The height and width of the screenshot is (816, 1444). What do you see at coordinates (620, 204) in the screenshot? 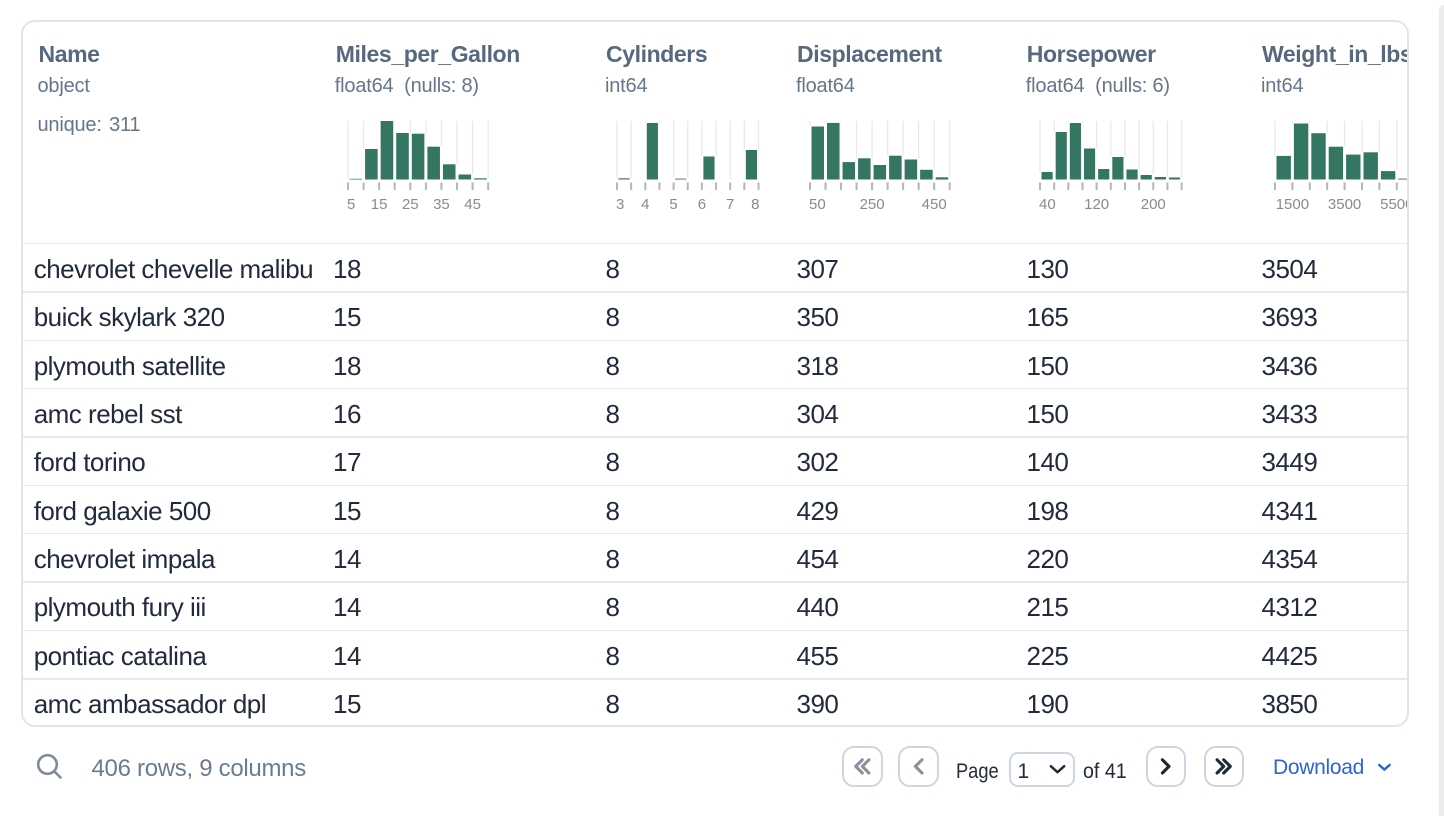
I see `svg-text: 3` at bounding box center [620, 204].